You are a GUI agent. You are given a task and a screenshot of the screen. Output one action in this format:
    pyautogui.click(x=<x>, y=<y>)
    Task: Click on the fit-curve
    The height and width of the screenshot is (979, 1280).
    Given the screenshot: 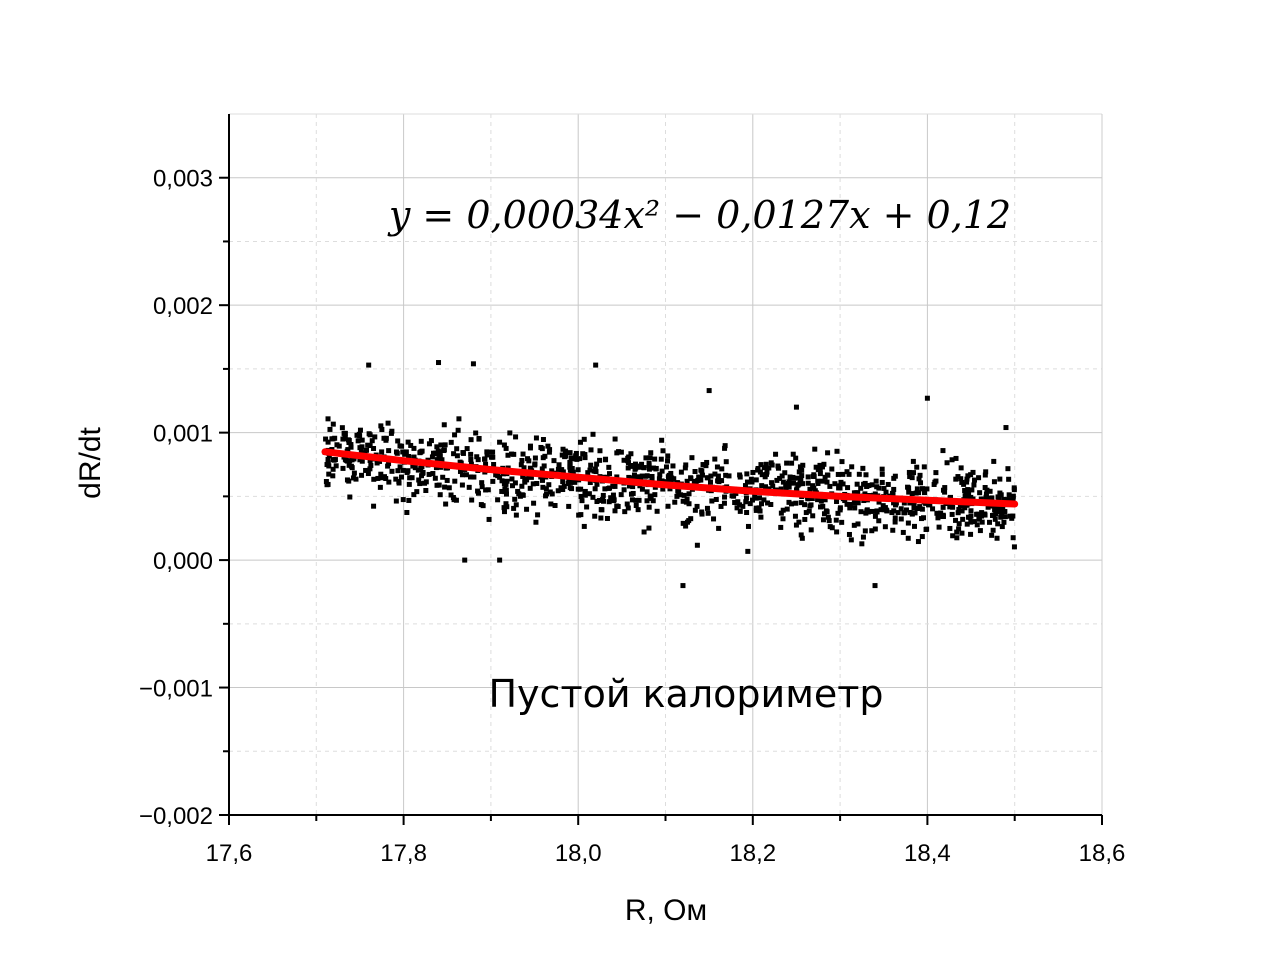 What is the action you would take?
    pyautogui.click(x=670, y=478)
    